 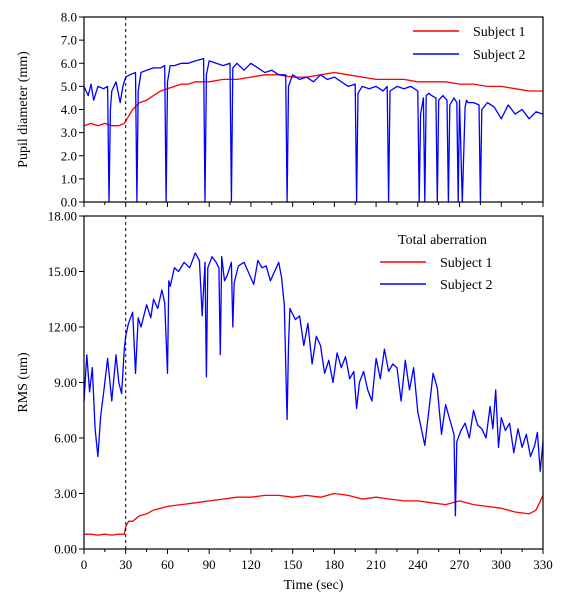 I want to click on x-tick-label: 90, so click(x=209, y=564).